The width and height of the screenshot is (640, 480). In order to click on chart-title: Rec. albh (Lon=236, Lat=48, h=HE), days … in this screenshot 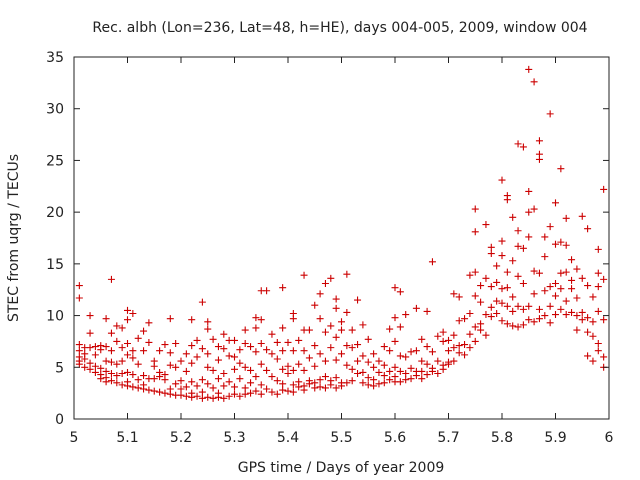, I will do `click(339, 28)`.